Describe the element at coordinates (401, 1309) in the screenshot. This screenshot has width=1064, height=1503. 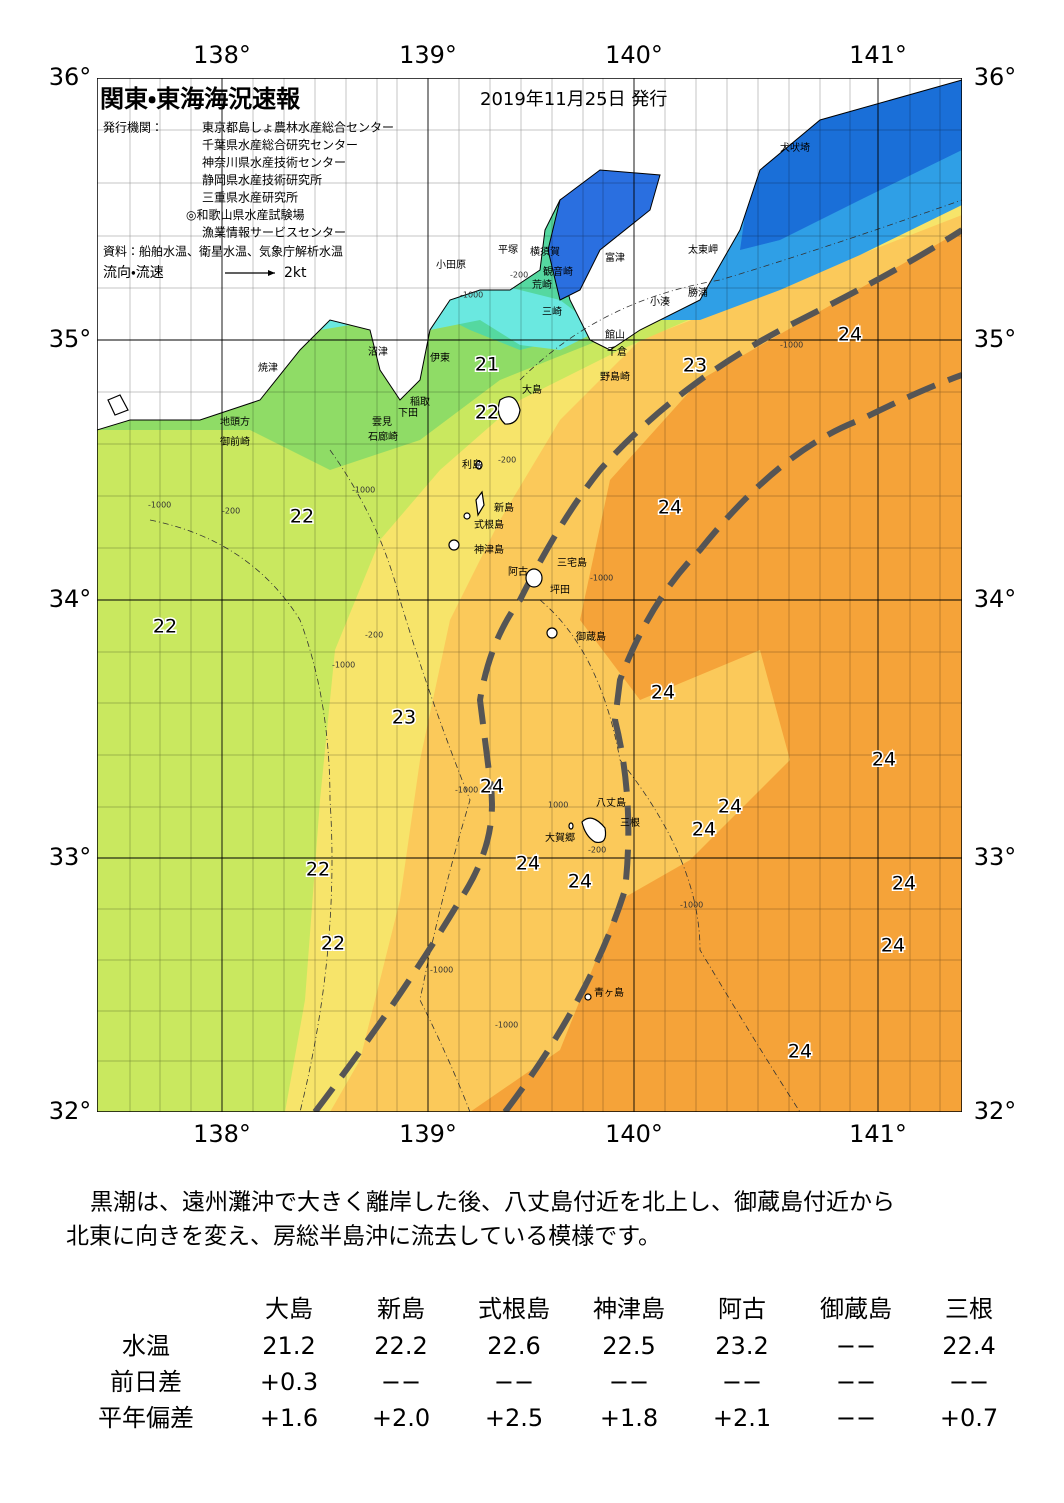
I see `table-header: 新島` at that location.